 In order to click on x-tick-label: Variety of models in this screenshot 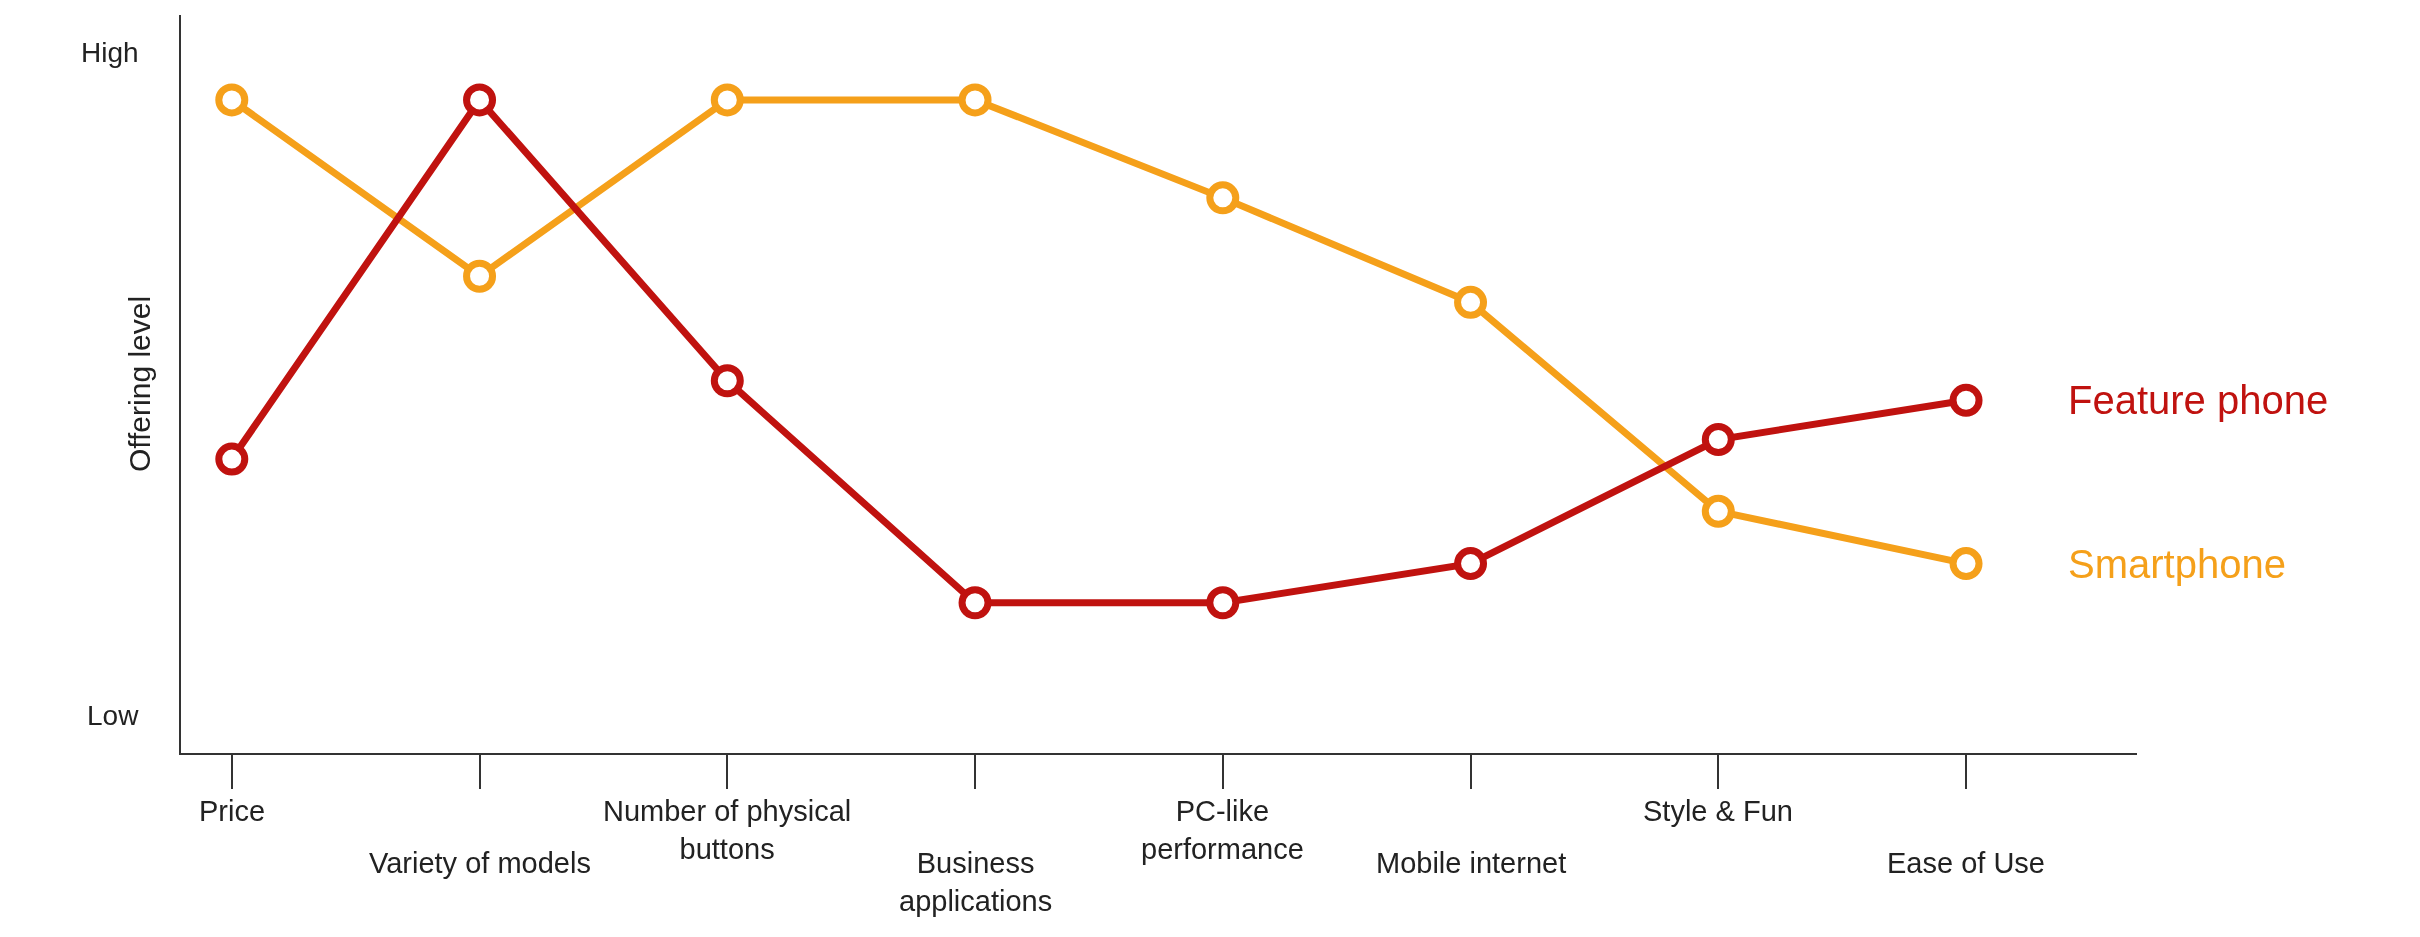, I will do `click(480, 863)`.